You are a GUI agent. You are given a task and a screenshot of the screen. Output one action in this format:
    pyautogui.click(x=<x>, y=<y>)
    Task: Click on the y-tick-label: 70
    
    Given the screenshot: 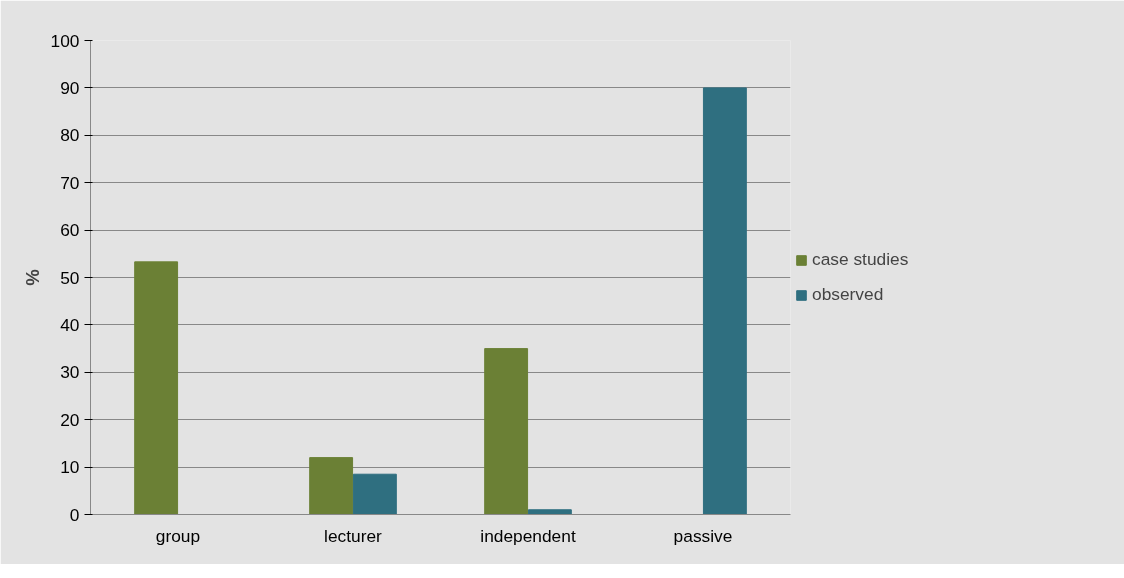 What is the action you would take?
    pyautogui.click(x=70, y=182)
    